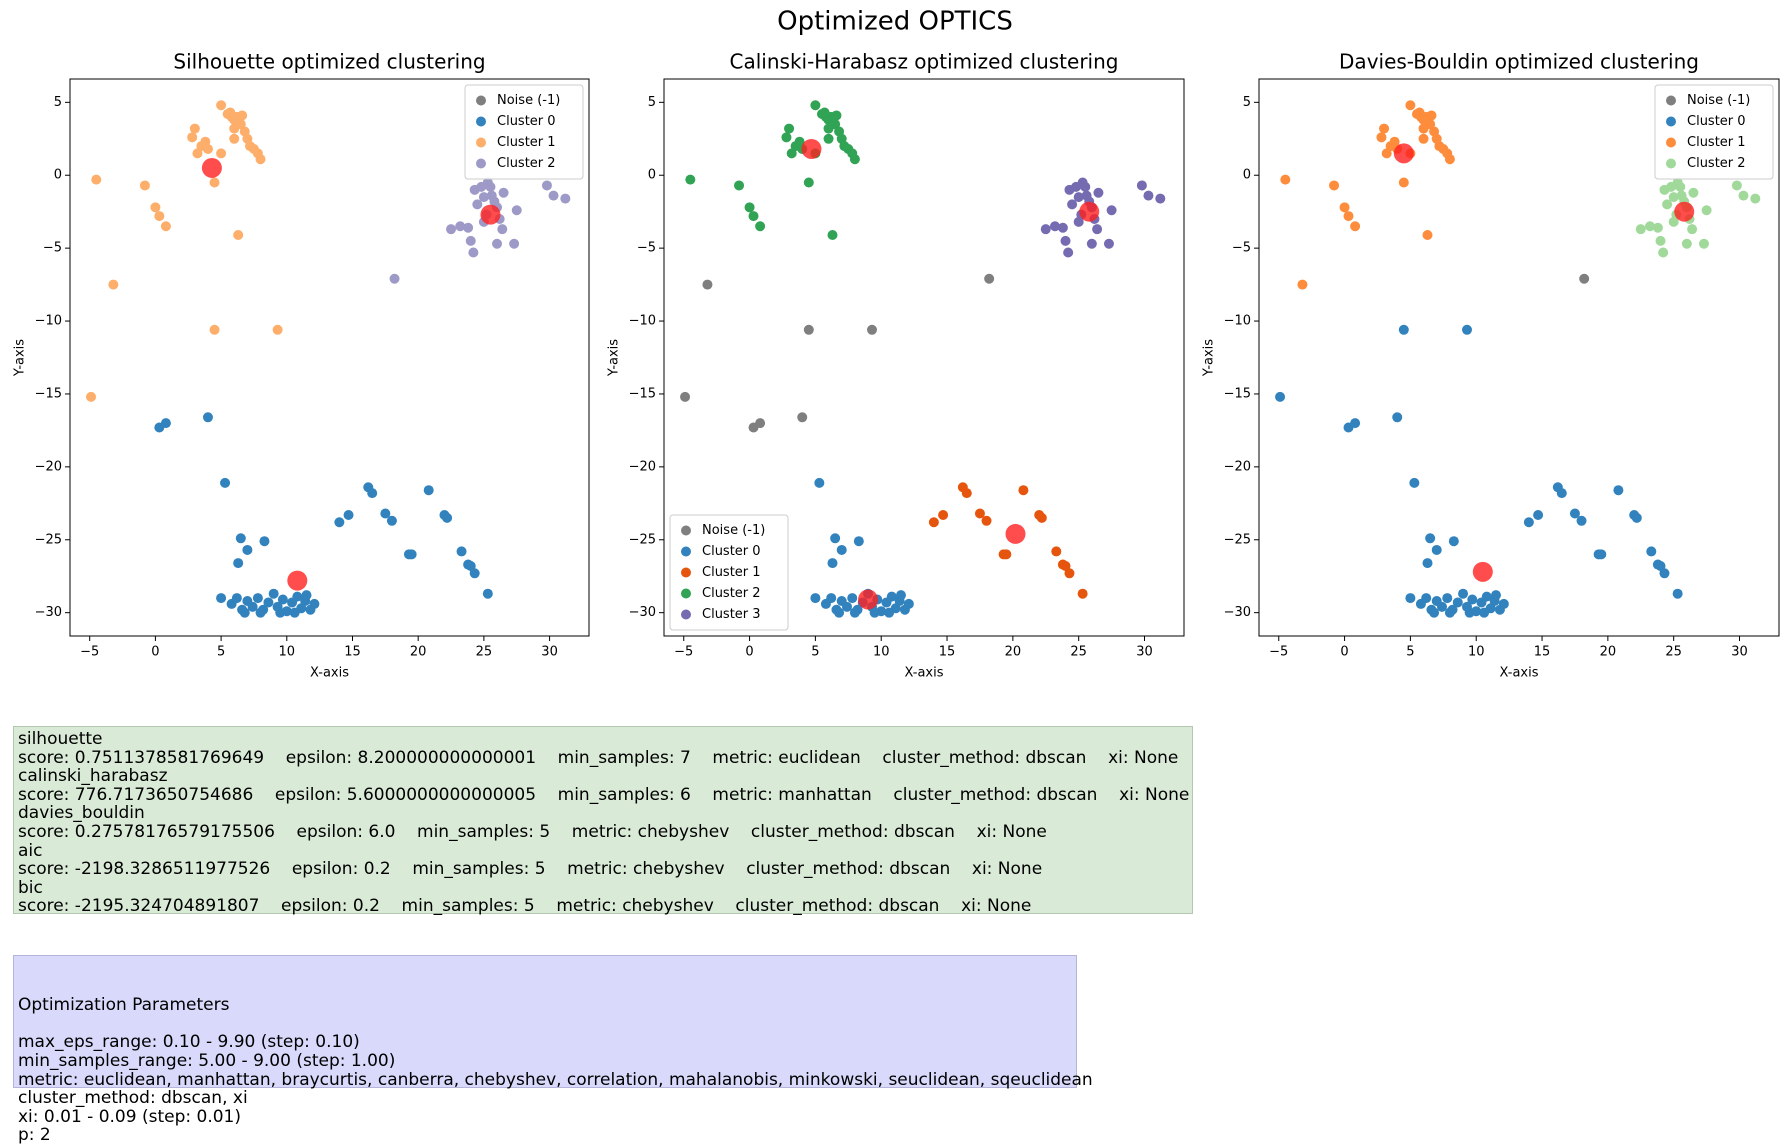 The image size is (1790, 1145). I want to click on y-tick-label: −5, so click(52, 248).